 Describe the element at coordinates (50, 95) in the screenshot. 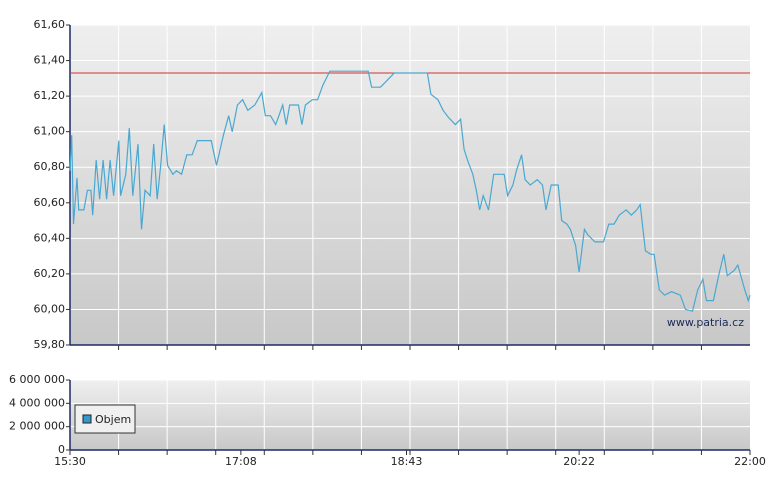

I see `y-tick-label: 61,20` at that location.